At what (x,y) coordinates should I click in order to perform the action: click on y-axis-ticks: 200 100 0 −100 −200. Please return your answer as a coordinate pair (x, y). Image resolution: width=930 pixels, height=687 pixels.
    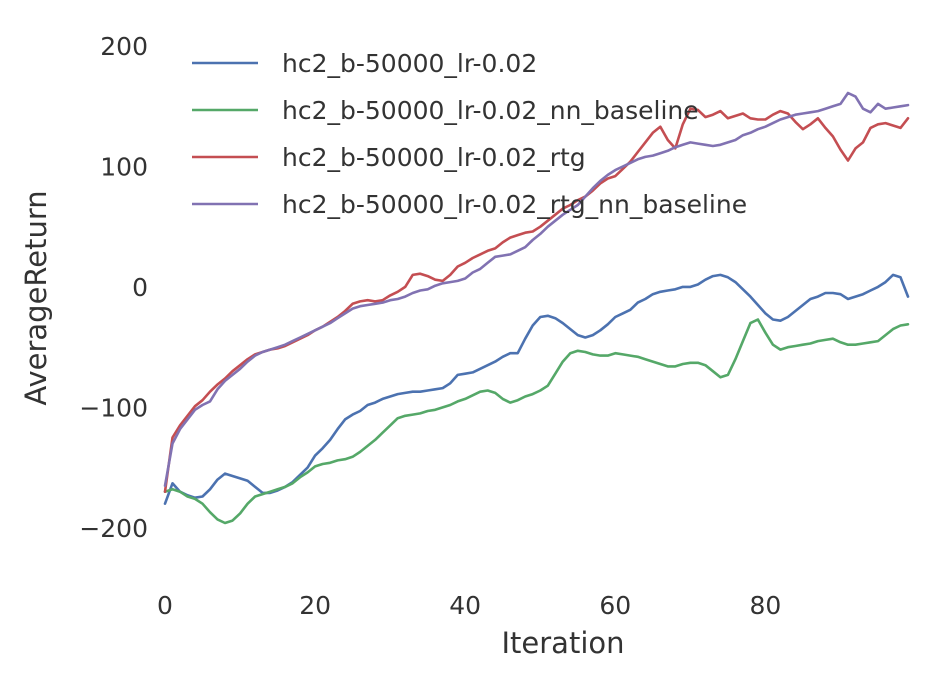
    Looking at the image, I should click on (113, 287).